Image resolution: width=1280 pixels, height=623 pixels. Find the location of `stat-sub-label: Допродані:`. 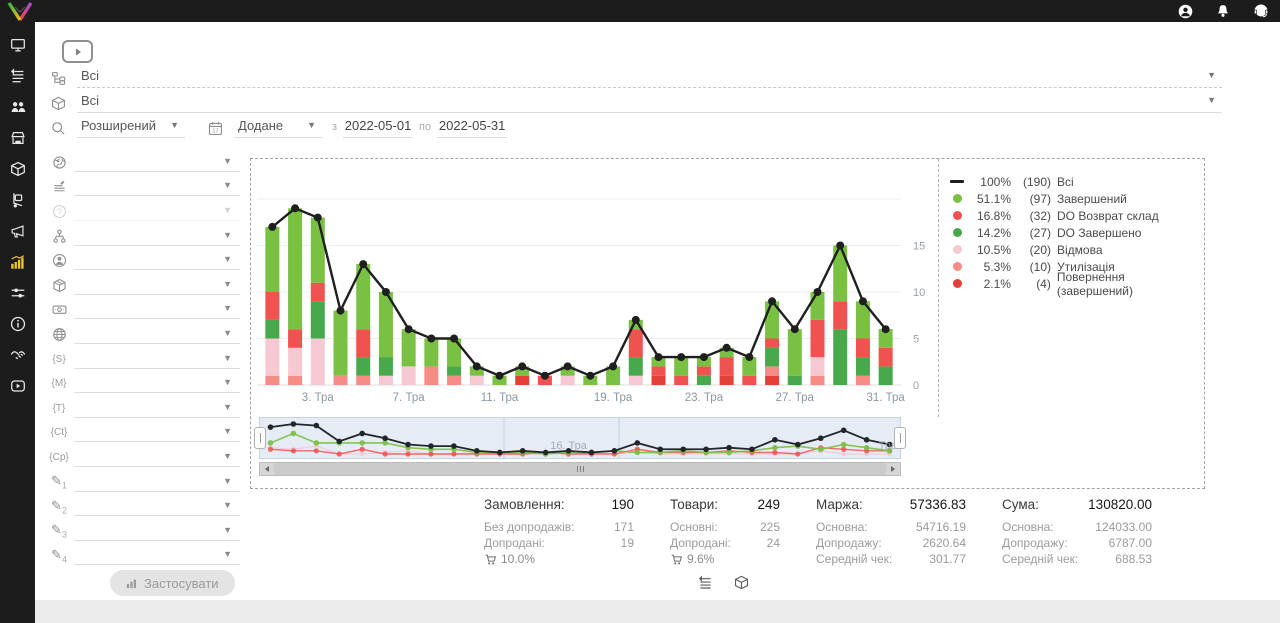

stat-sub-label: Допродані: is located at coordinates (514, 543).